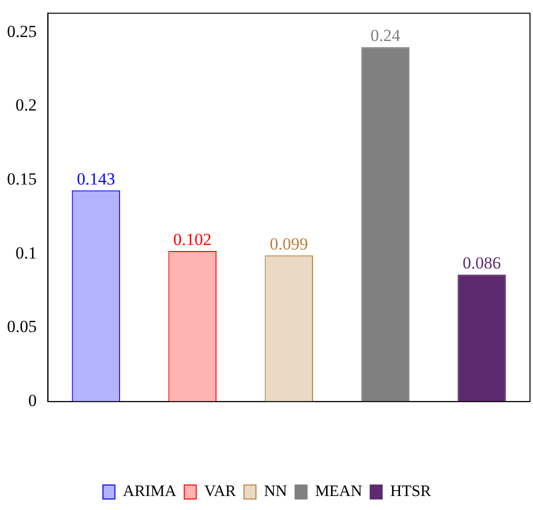  Describe the element at coordinates (22, 179) in the screenshot. I see `y-tick-label: 0.15` at that location.